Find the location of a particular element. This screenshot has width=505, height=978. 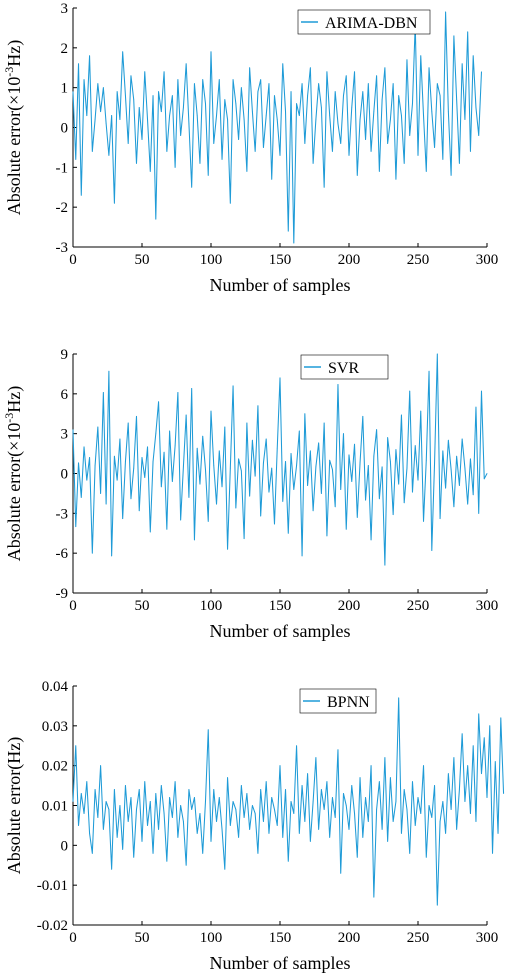

legend: SVR is located at coordinates (344, 367).